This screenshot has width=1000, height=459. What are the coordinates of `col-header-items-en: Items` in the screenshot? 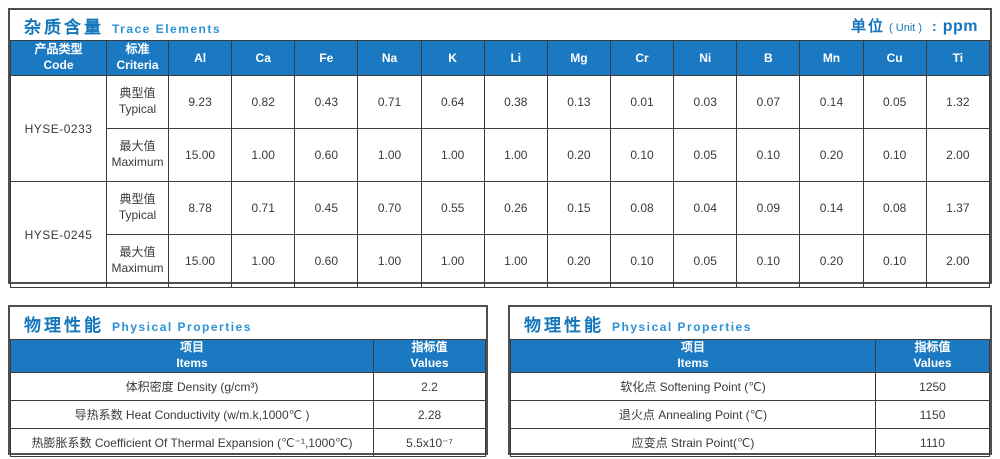 It's located at (693, 363).